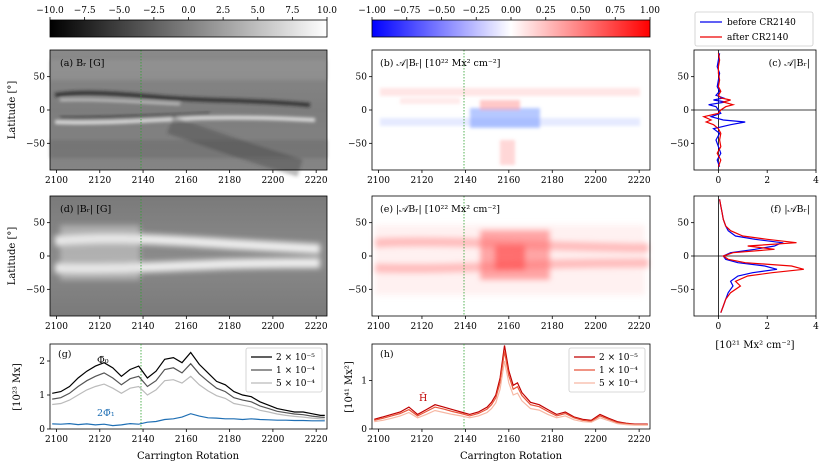 The height and width of the screenshot is (468, 830). I want to click on panel-f: (f) |𝒜Bᵣ|, so click(755, 256).